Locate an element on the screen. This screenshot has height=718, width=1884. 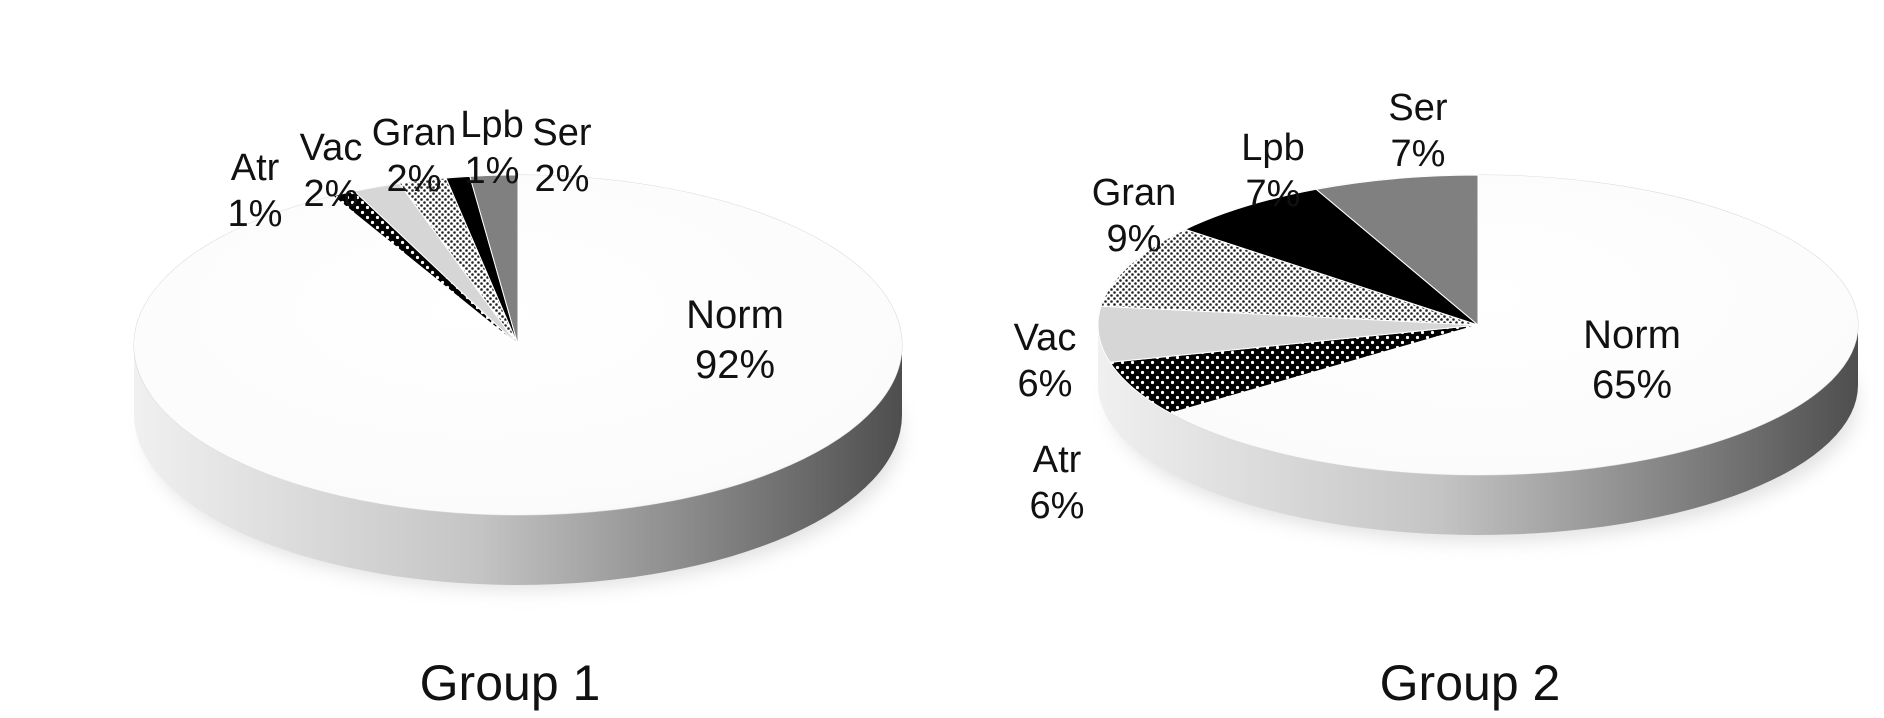
slice-value-ser: 7% is located at coordinates (1418, 154).